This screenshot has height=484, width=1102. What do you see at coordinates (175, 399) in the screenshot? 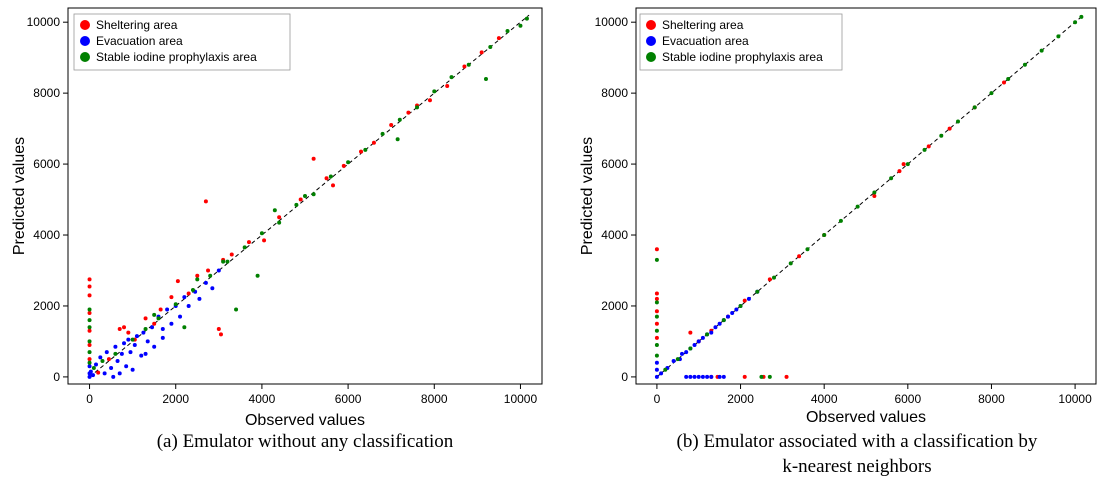
I see `x-tick-label: 2000` at bounding box center [175, 399].